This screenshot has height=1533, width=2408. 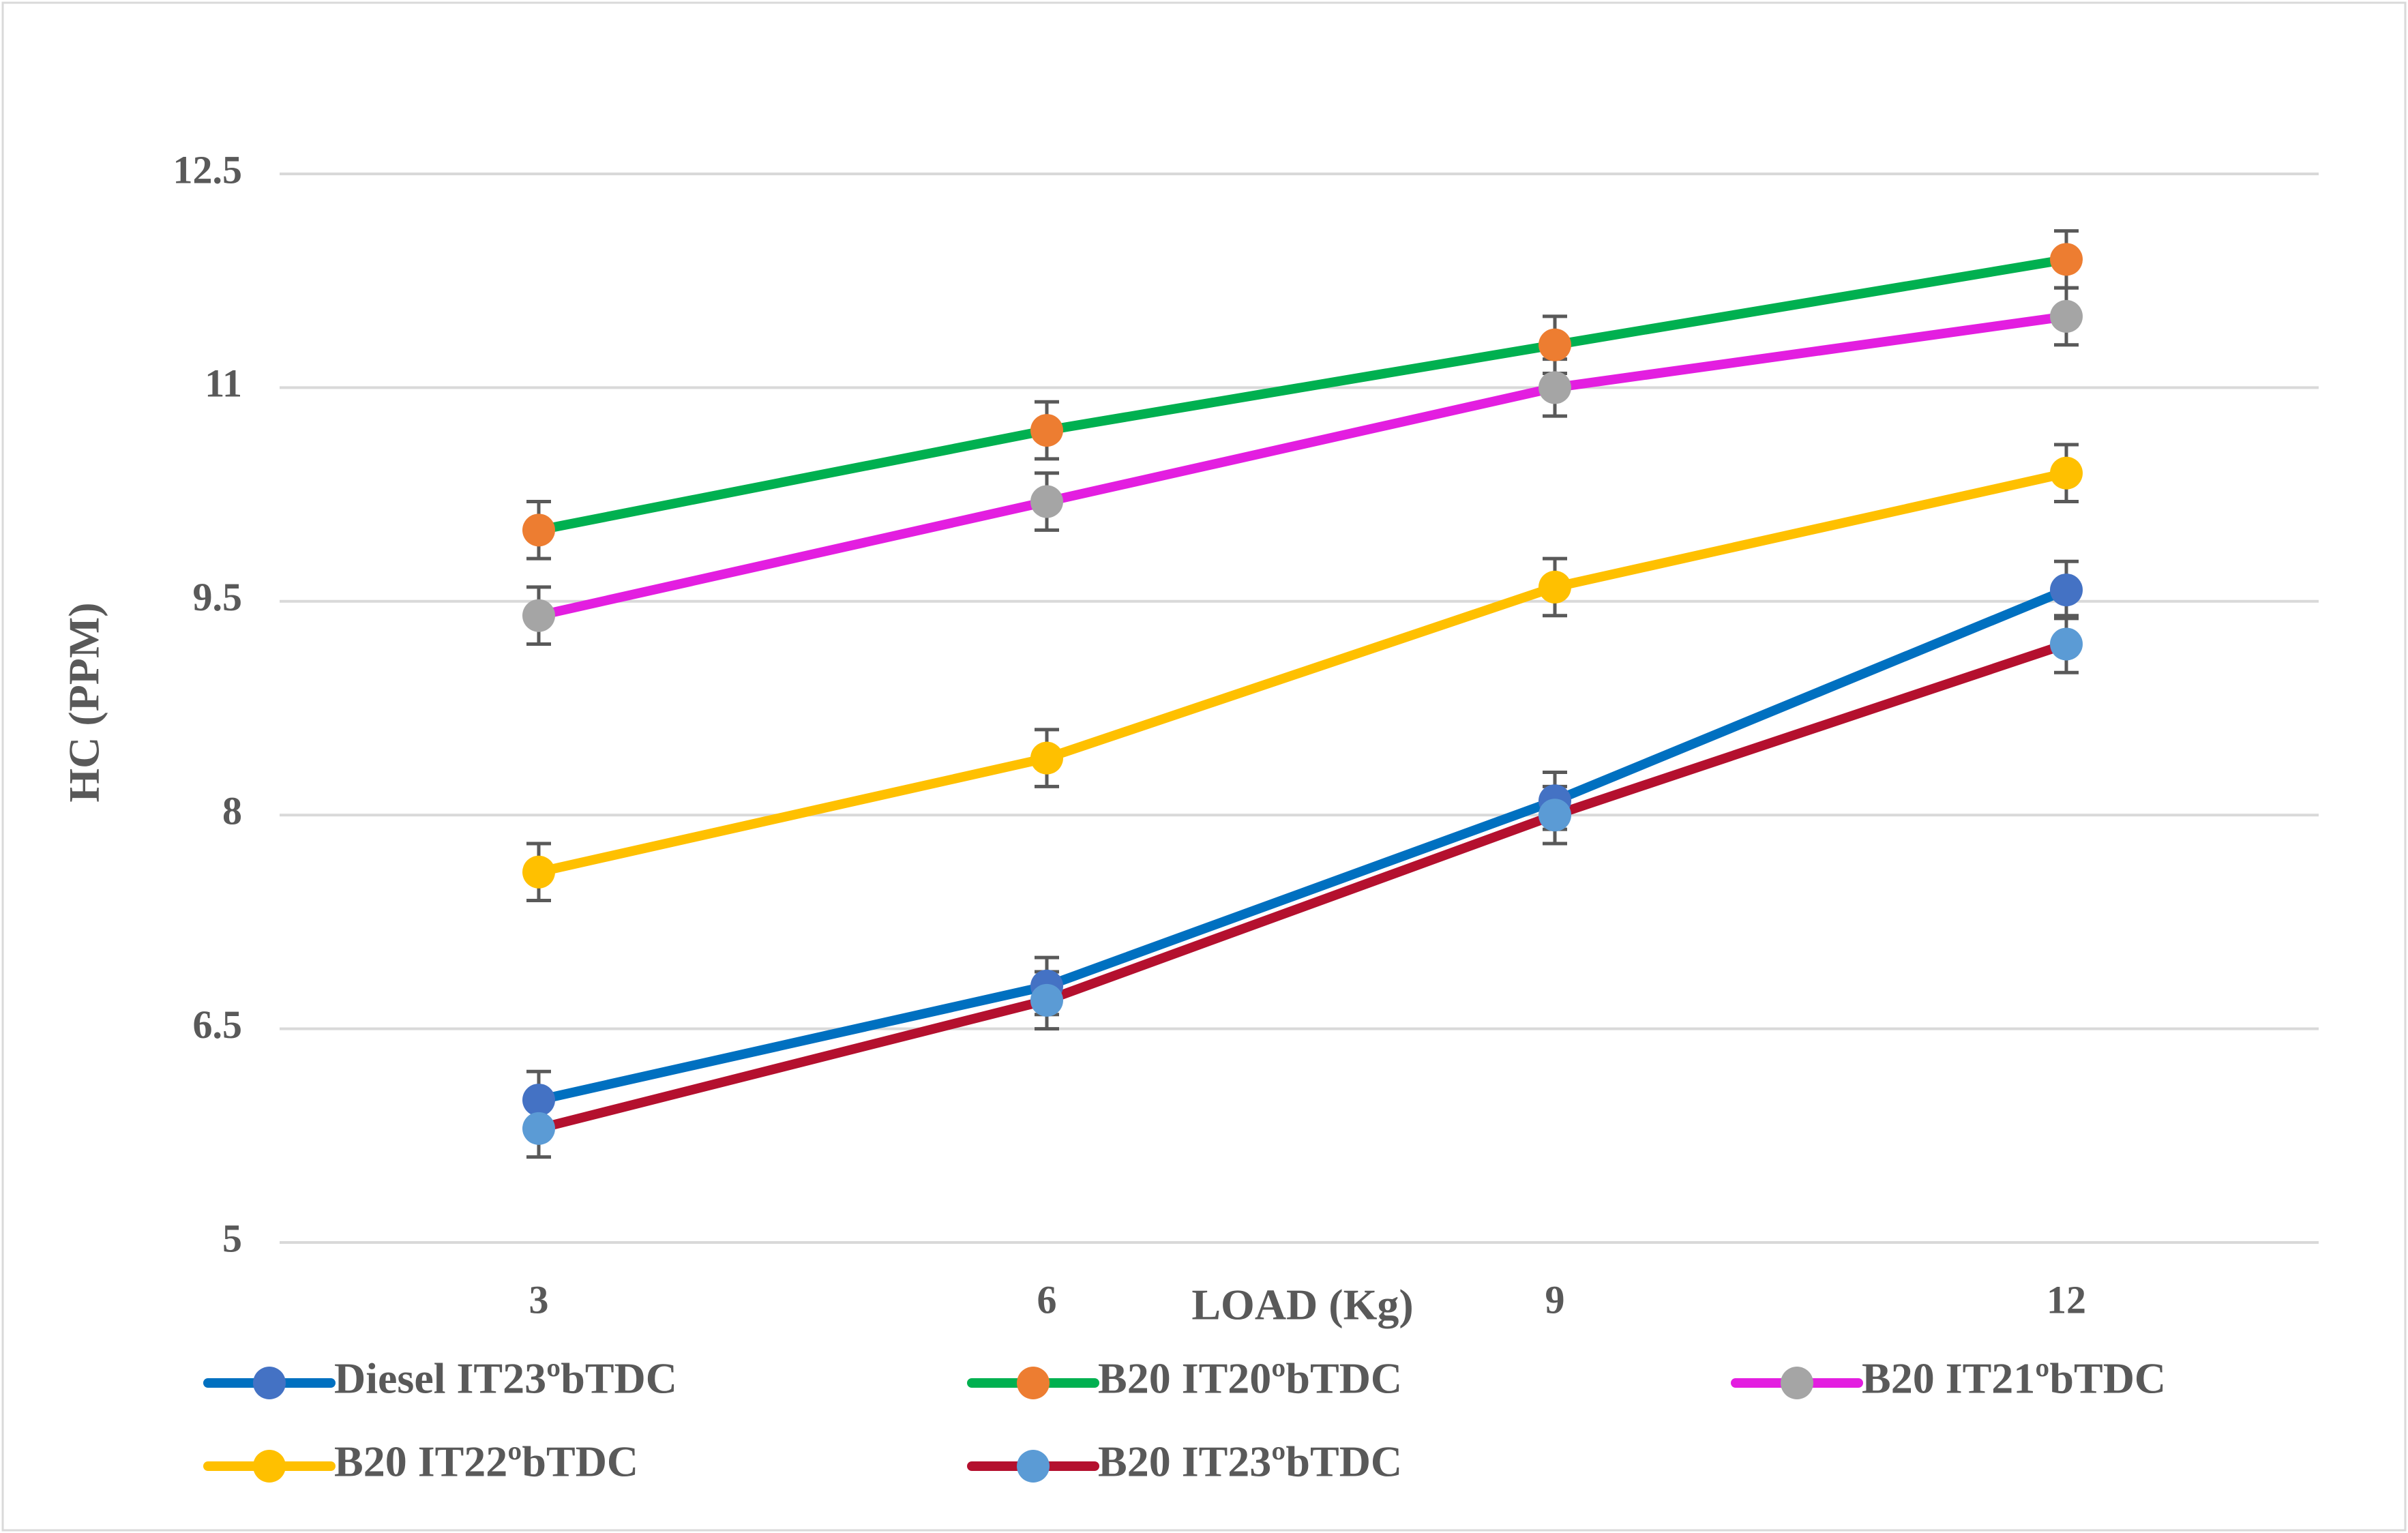 I want to click on y-tick-label-6-5: 6.5, so click(x=218, y=1024).